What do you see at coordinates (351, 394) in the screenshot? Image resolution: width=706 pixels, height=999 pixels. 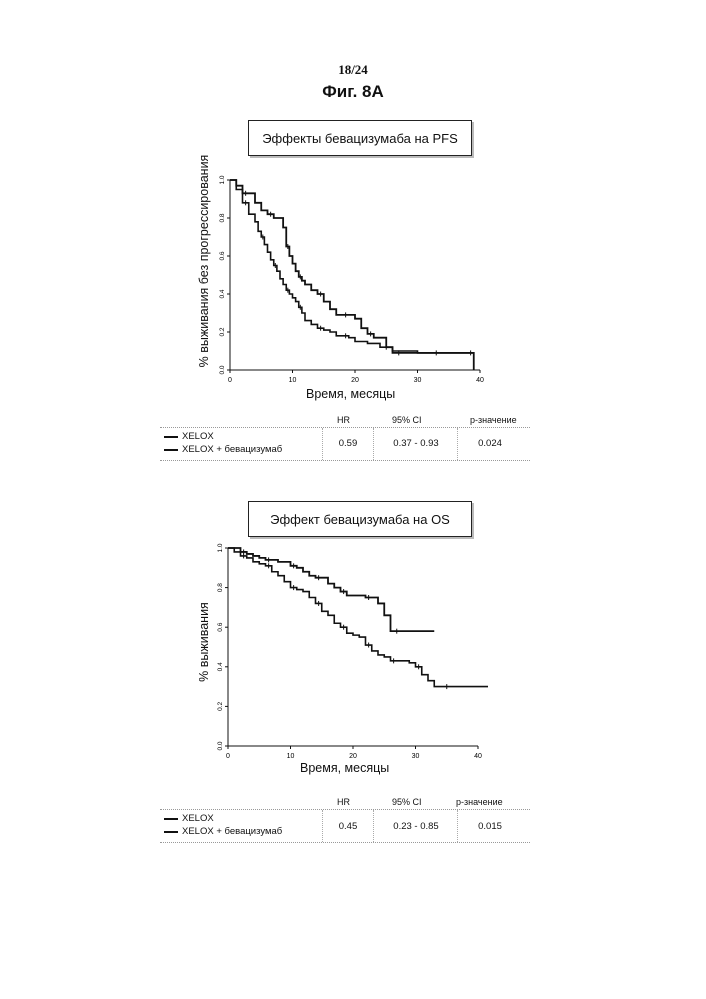 I see `pfs-x-axis-label: Время, месяцы` at bounding box center [351, 394].